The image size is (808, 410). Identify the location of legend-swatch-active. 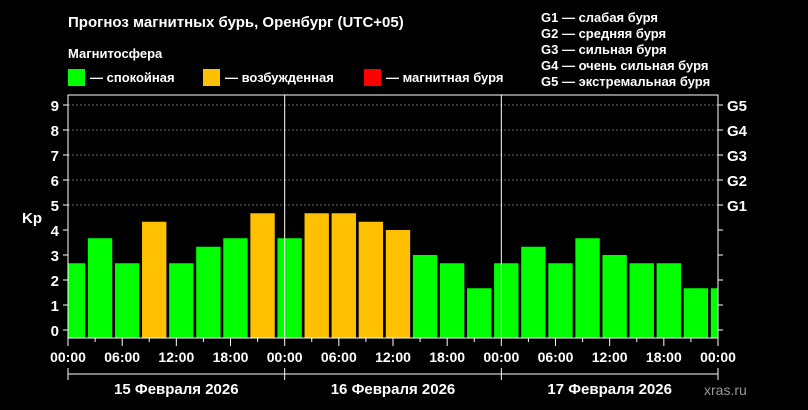
(211, 77).